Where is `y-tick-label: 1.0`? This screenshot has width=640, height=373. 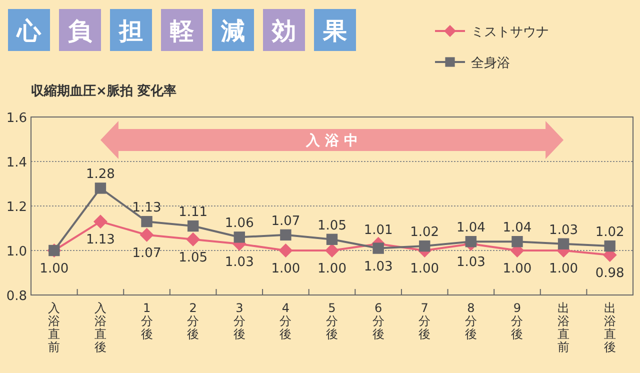
y-tick-label: 1.0 is located at coordinates (16, 252).